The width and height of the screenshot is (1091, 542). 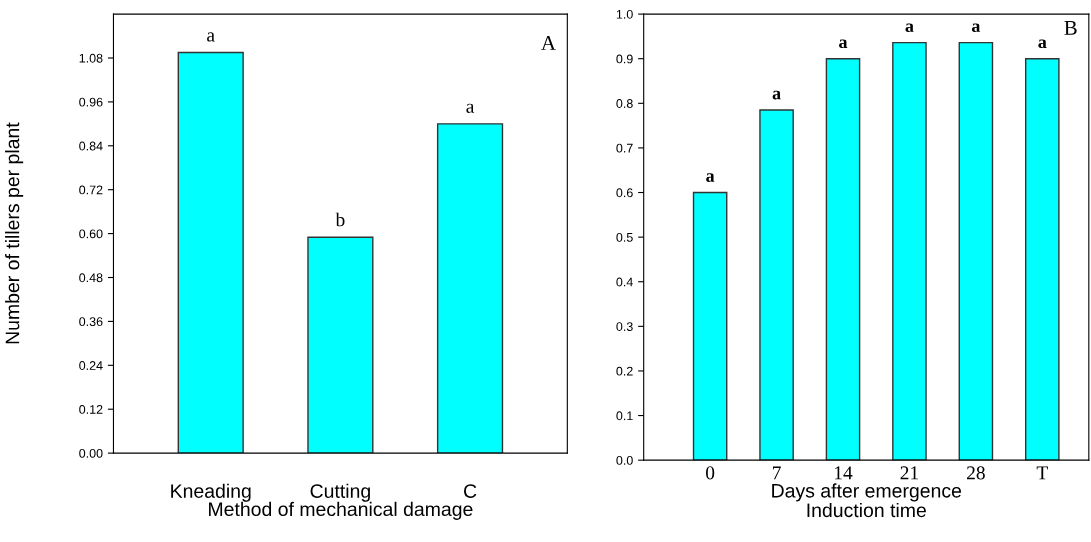 I want to click on y-tick-label: 0.7, so click(x=624, y=148).